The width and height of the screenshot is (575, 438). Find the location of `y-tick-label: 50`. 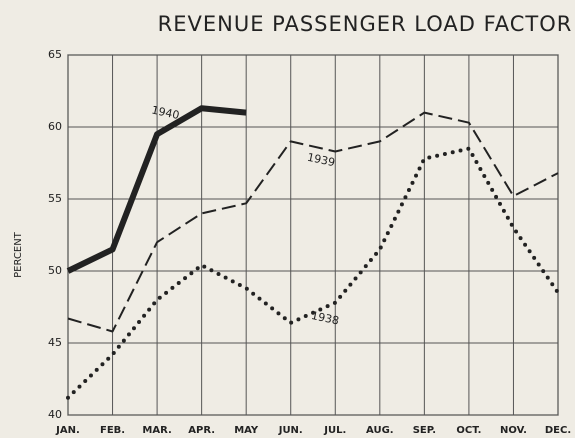

y-tick-label: 50 is located at coordinates (55, 270).